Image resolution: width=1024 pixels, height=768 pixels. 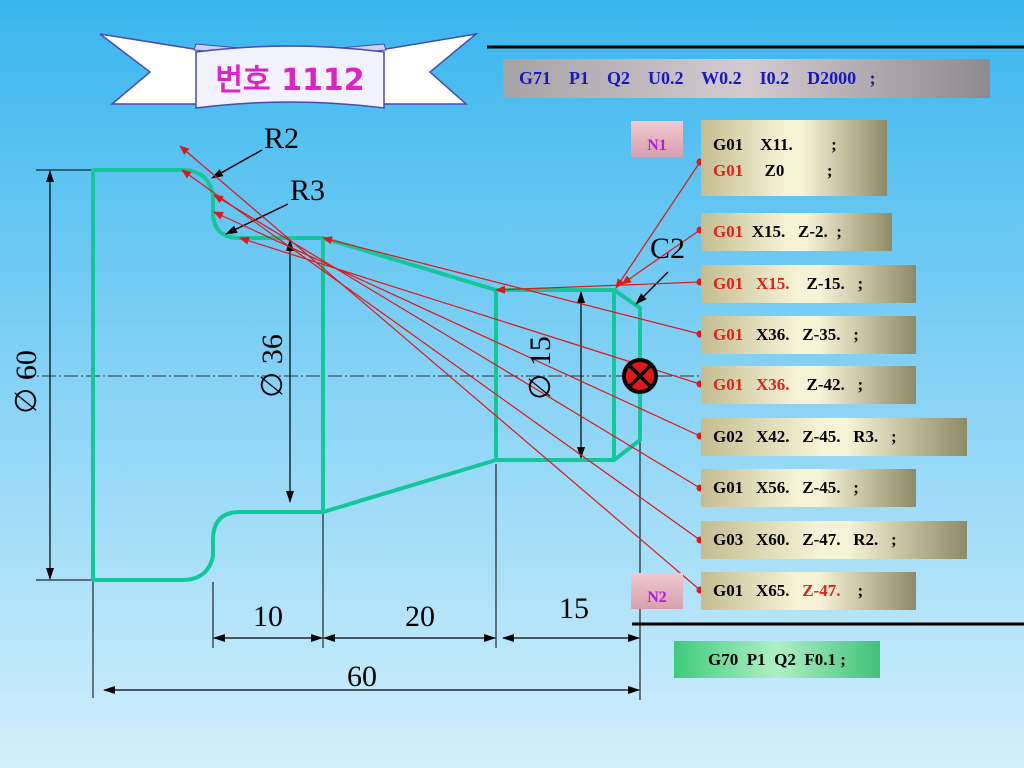 I want to click on code-token: Z-15. ;, so click(x=826, y=283).